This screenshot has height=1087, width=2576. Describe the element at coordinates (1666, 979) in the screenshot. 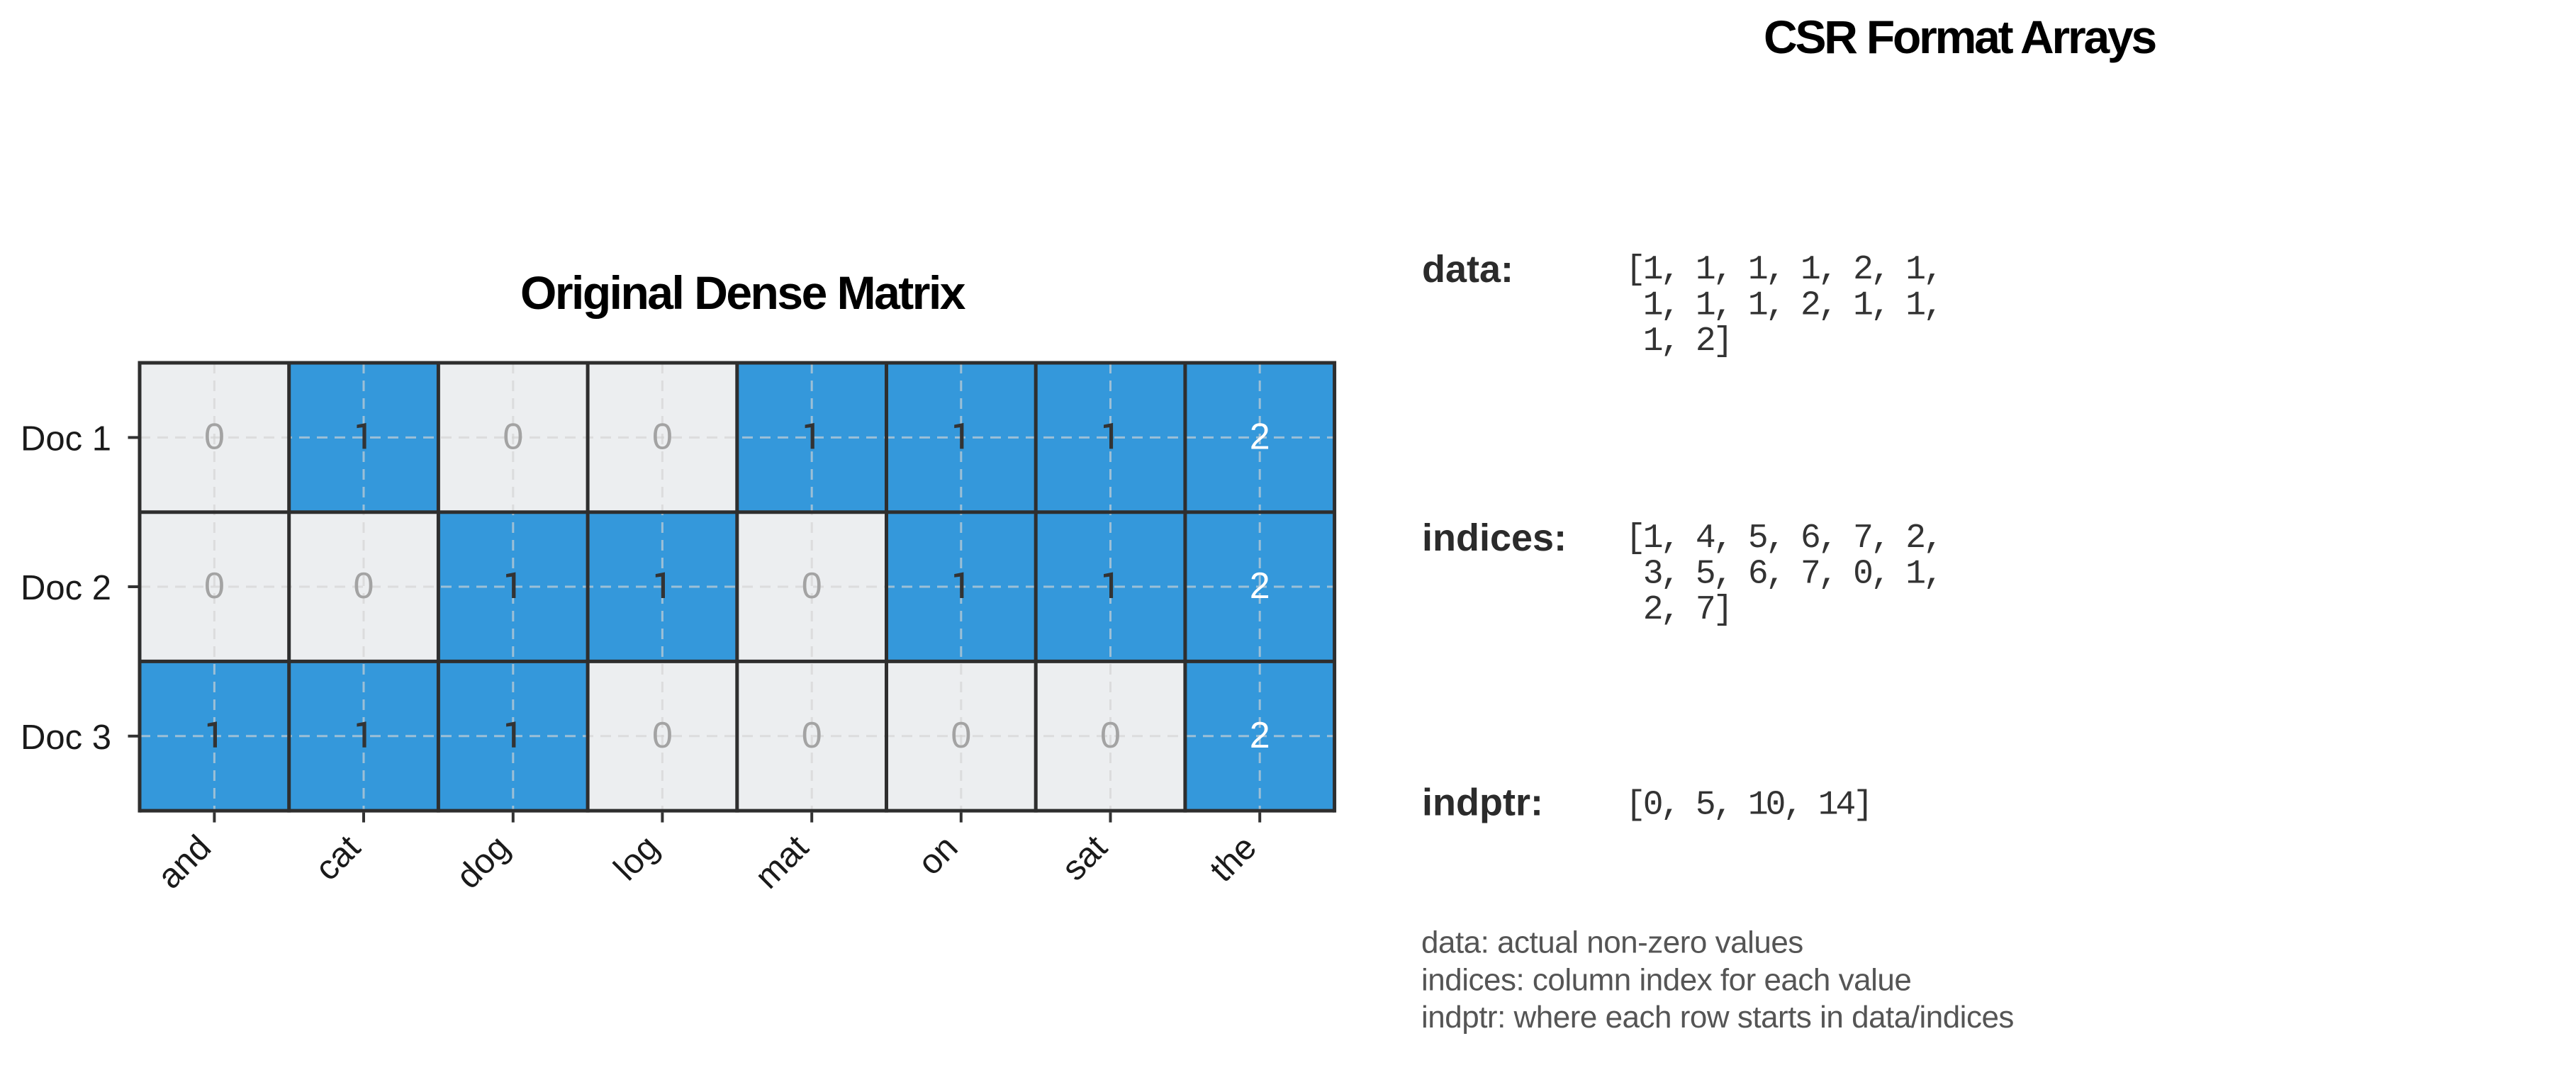

I see `svg-text:indices: column index for each: indices: column index for each value` at that location.